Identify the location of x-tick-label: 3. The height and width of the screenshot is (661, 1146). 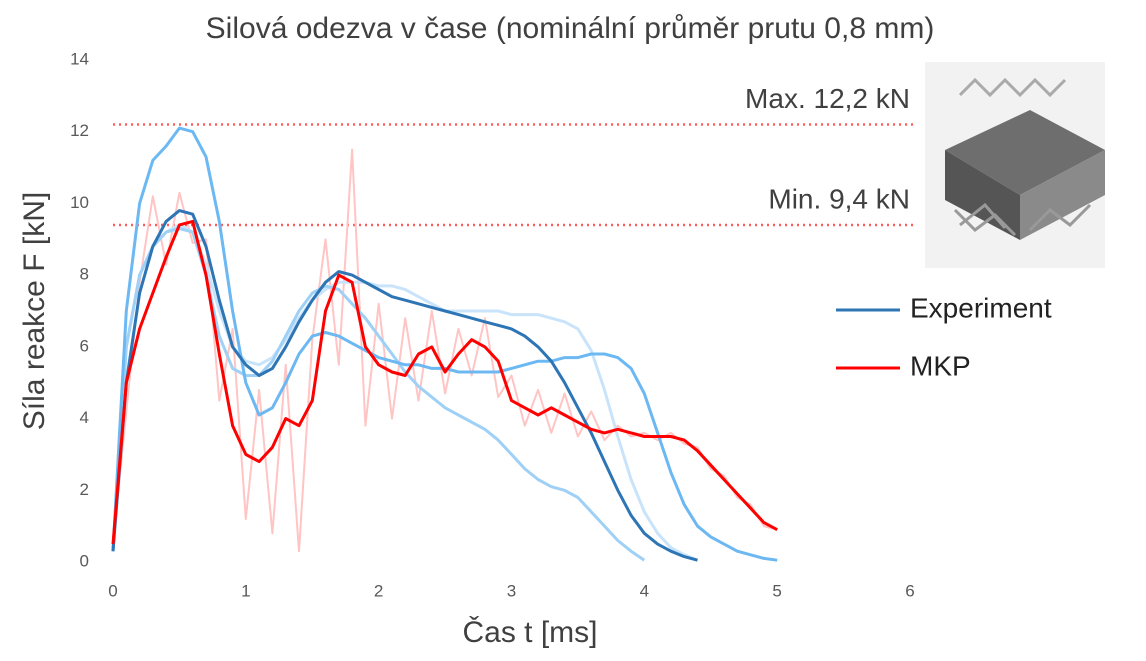
(511, 590).